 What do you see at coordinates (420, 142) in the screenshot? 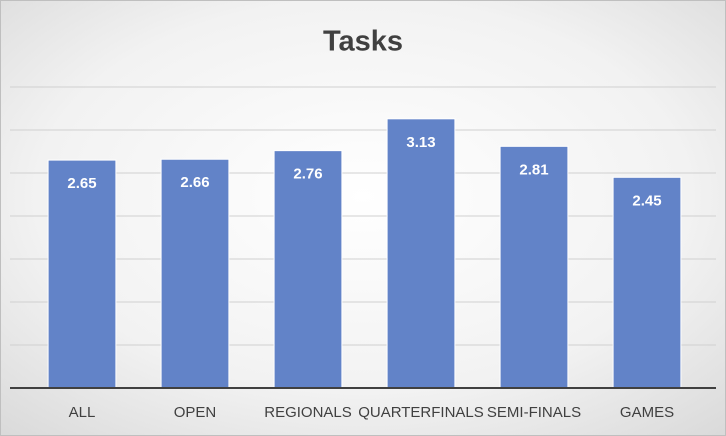
I see `data-label: 3.13` at bounding box center [420, 142].